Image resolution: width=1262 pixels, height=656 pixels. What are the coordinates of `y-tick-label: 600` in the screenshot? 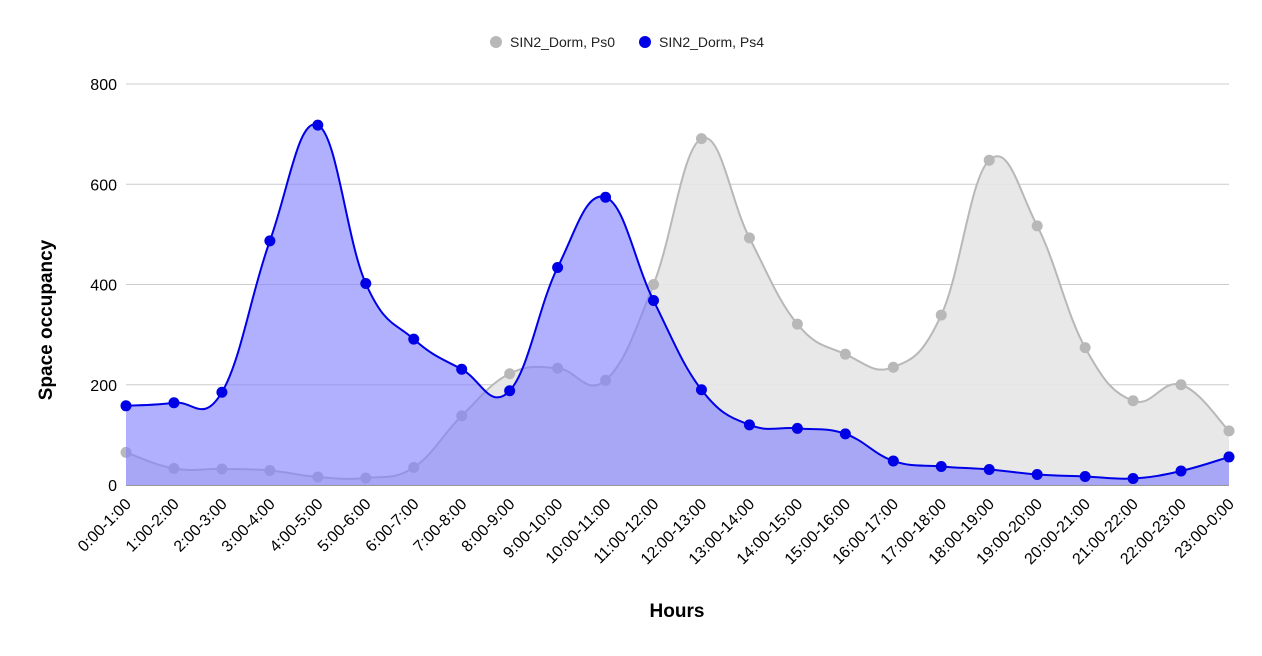 It's located at (103, 185).